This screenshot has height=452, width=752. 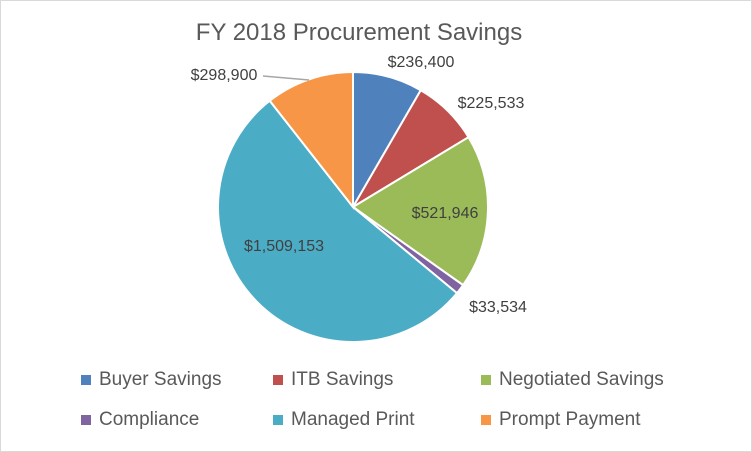 What do you see at coordinates (421, 62) in the screenshot?
I see `data-label-buyer-savings: $236,400` at bounding box center [421, 62].